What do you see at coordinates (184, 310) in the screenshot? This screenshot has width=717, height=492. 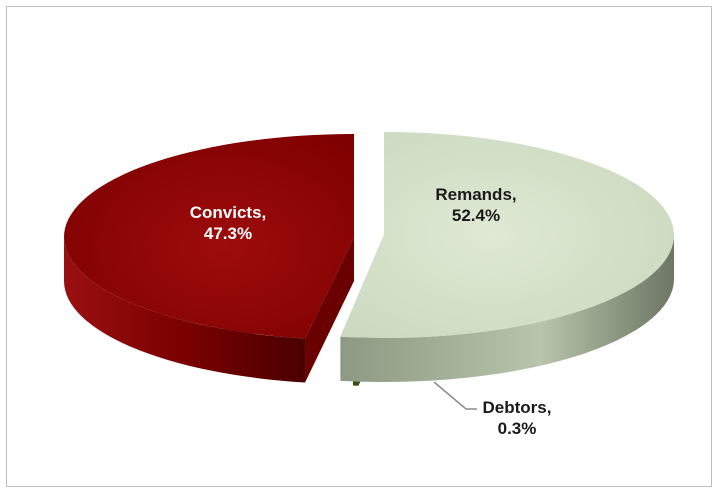 I see `slice-side-convicts` at bounding box center [184, 310].